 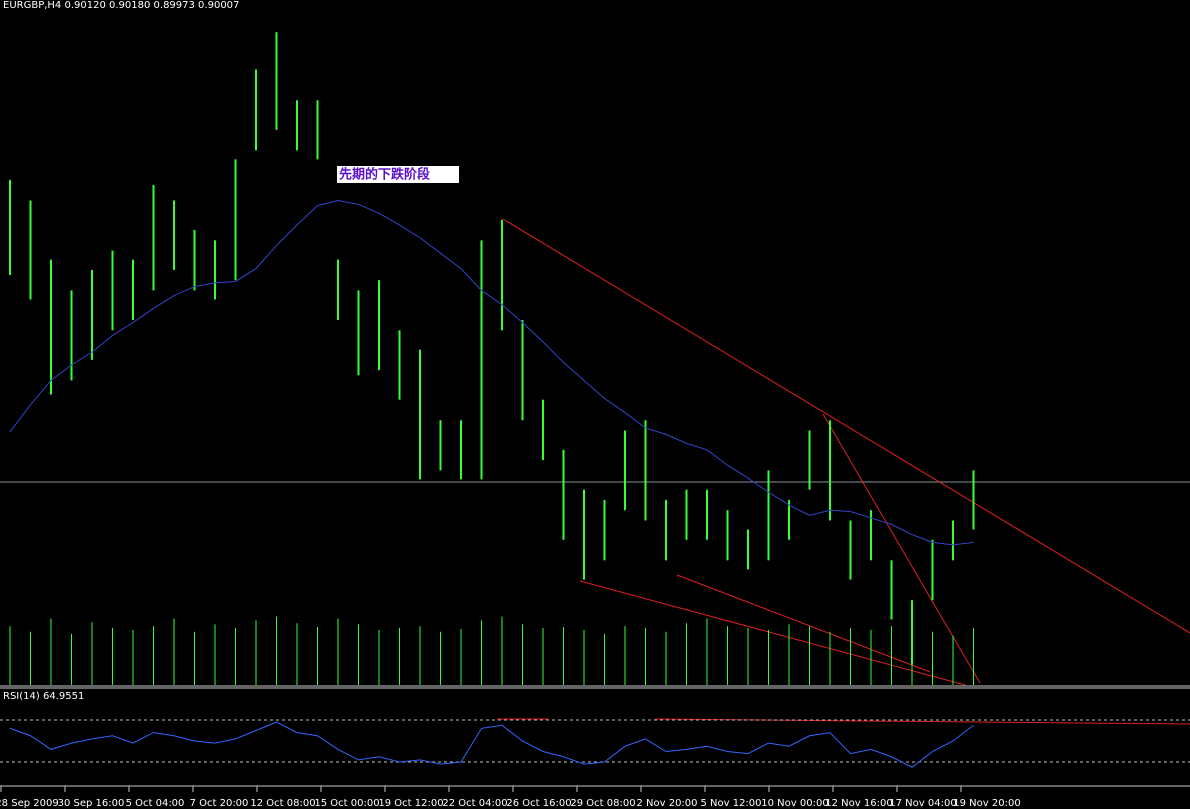 I want to click on x-tick-label: 26 Oct 16:00, so click(x=538, y=803).